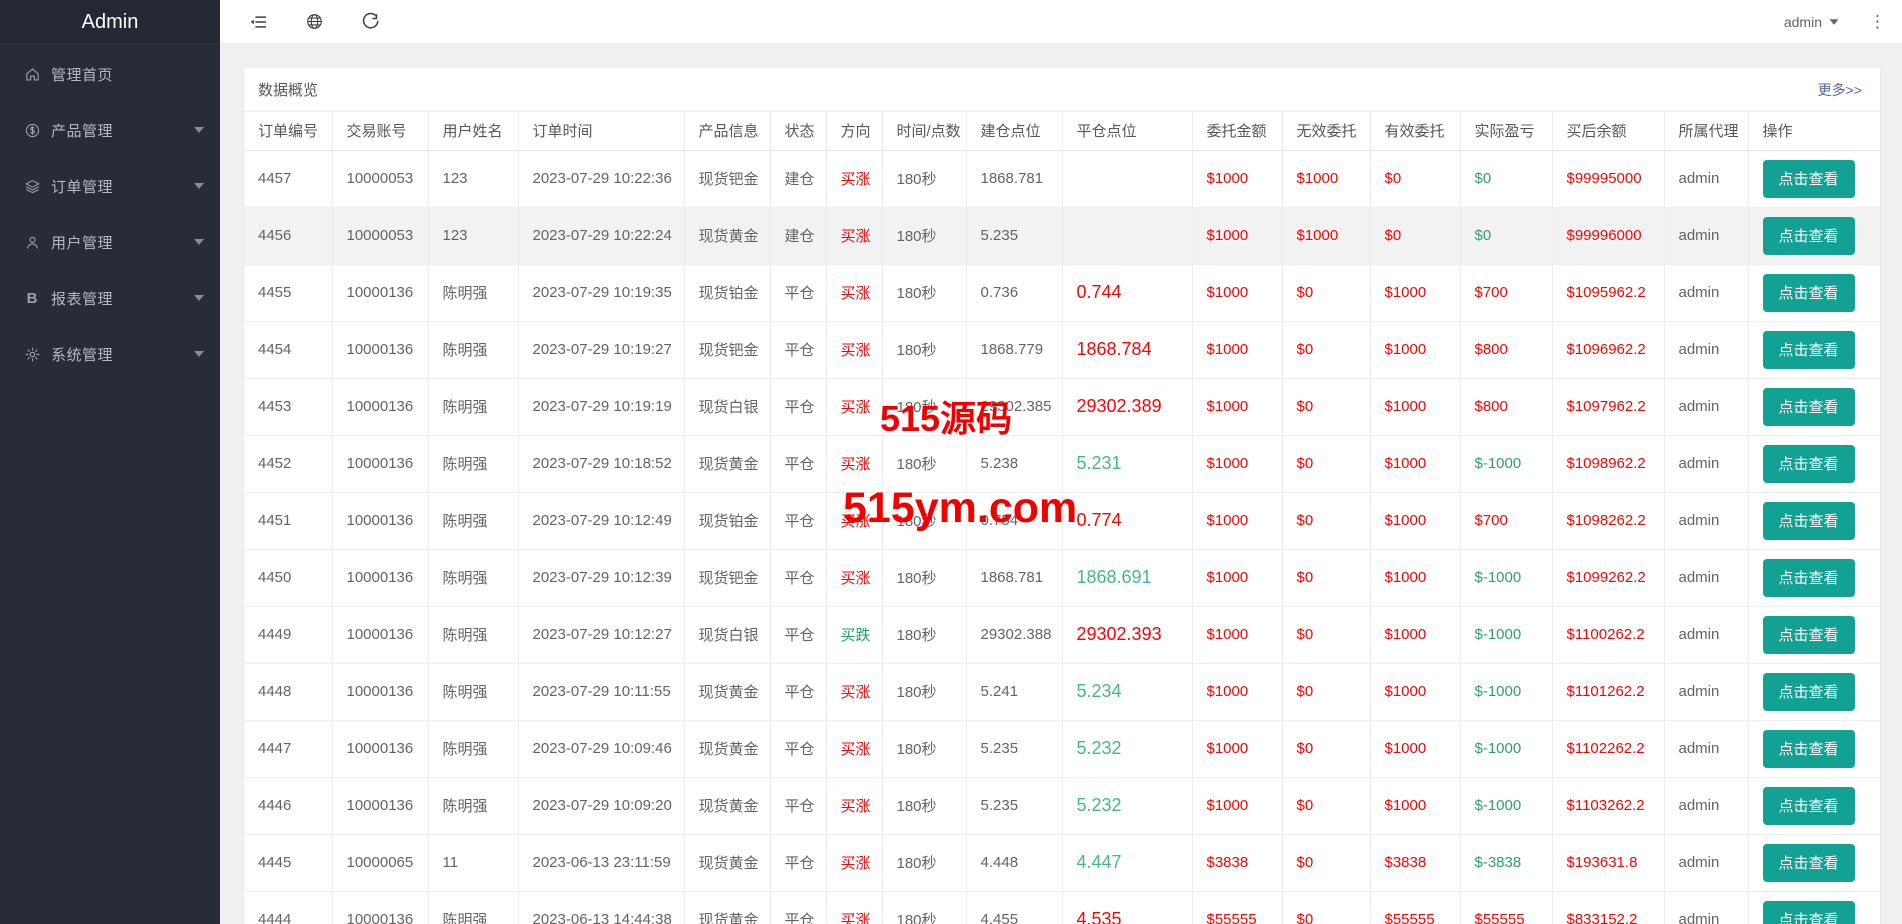 The height and width of the screenshot is (924, 1902). I want to click on cell-close-point: 29302.389, so click(1127, 407).